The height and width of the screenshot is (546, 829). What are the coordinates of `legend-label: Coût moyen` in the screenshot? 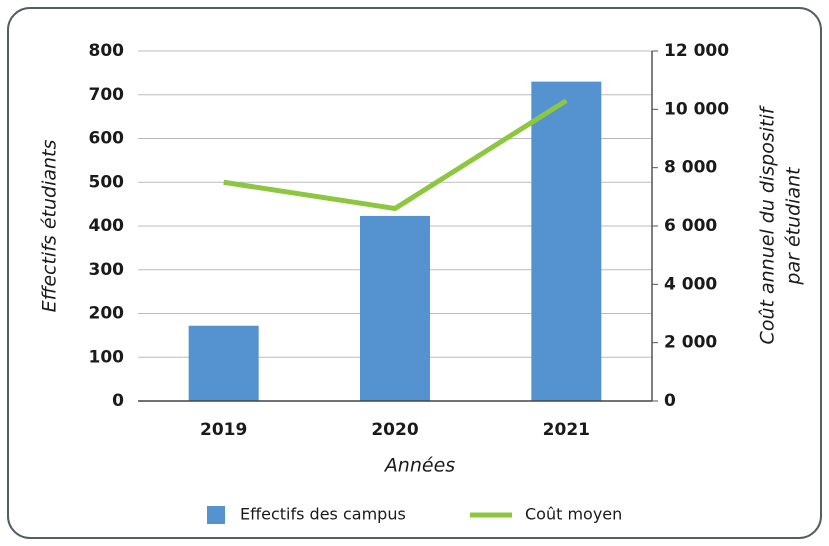 It's located at (573, 514).